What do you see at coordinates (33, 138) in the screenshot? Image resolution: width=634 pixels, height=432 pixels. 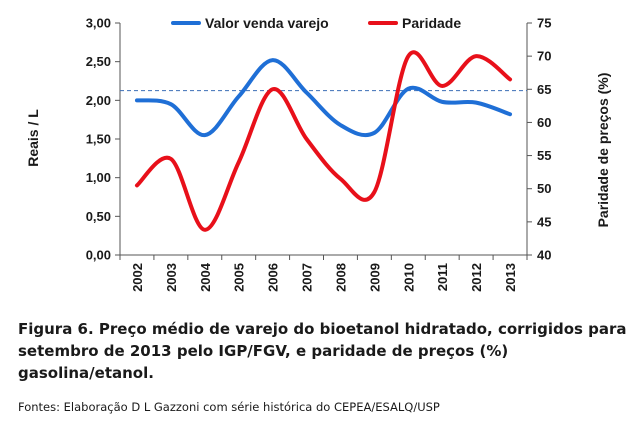 I see `left-axis-title: Reais / L` at bounding box center [33, 138].